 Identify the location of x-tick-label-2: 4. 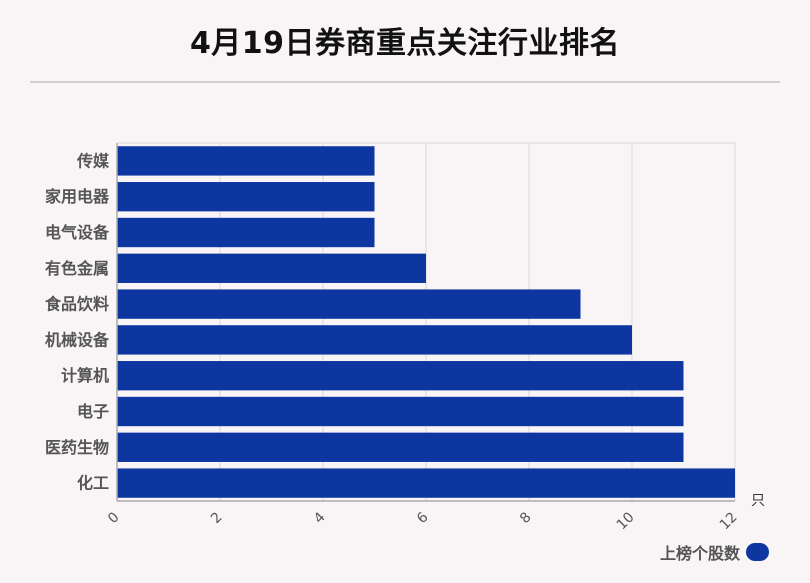
(320, 518).